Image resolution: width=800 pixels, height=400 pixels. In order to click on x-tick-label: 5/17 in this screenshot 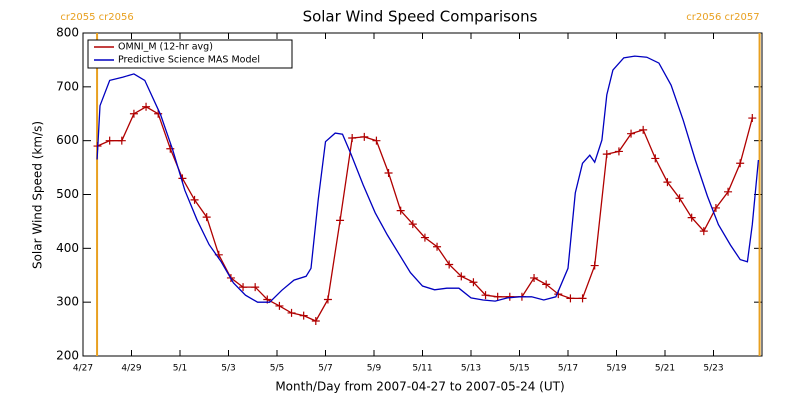, I will do `click(568, 369)`.